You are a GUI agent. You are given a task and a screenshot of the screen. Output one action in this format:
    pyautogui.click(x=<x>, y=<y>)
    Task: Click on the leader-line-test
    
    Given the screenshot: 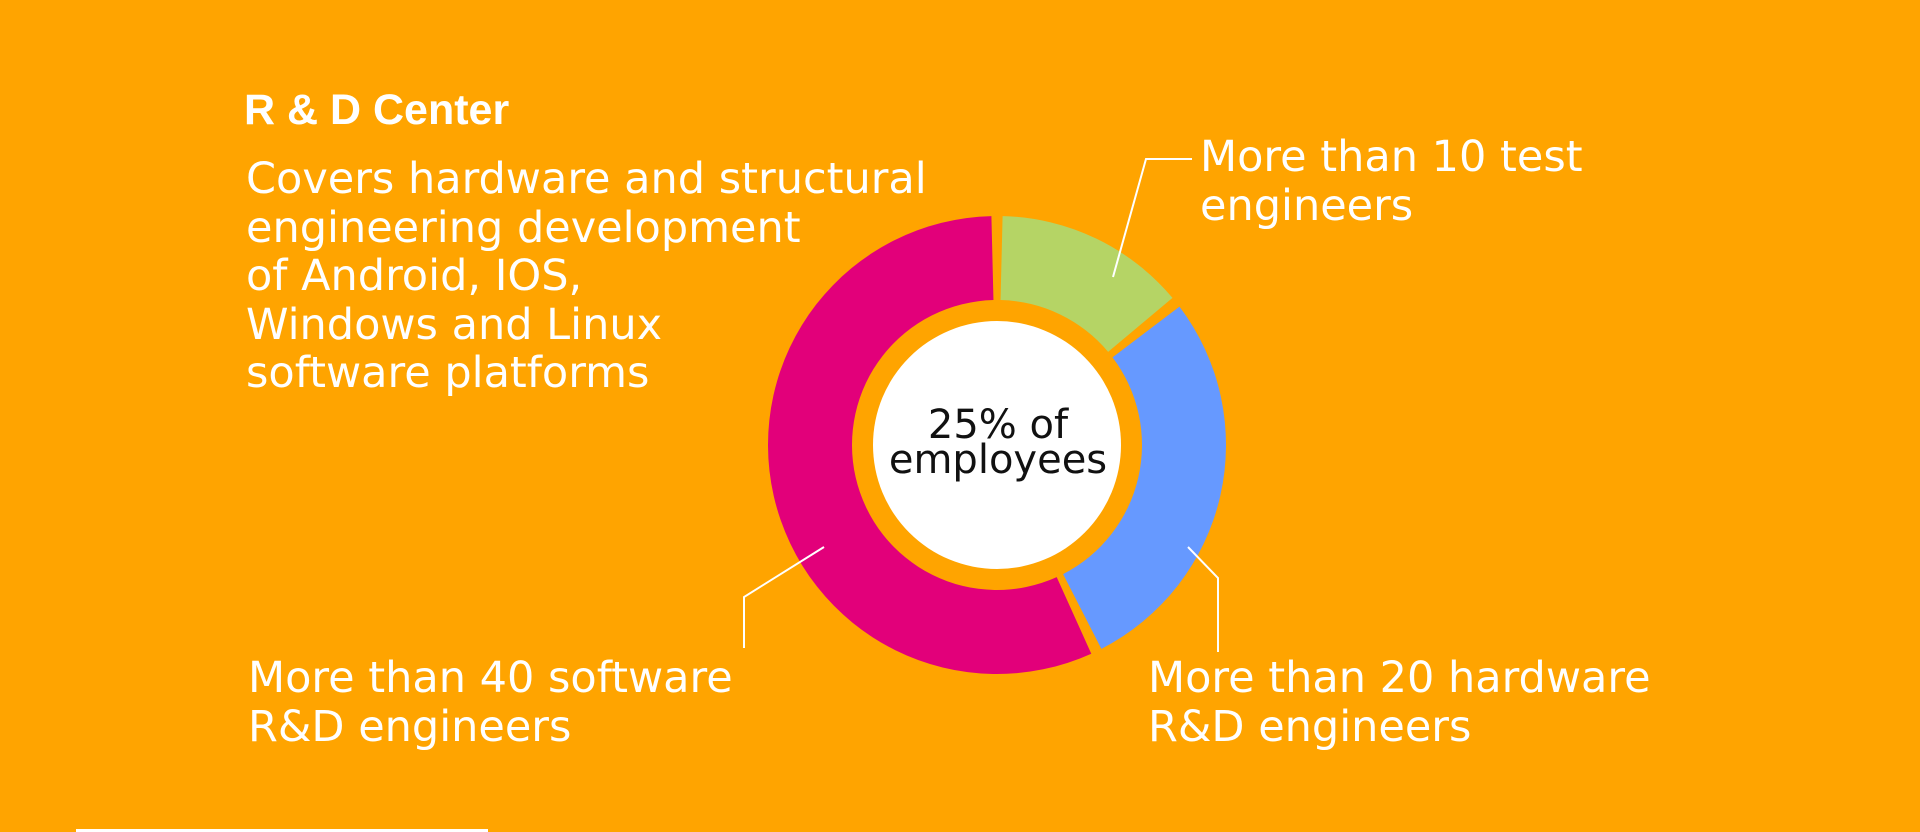 What is the action you would take?
    pyautogui.click(x=1152, y=218)
    